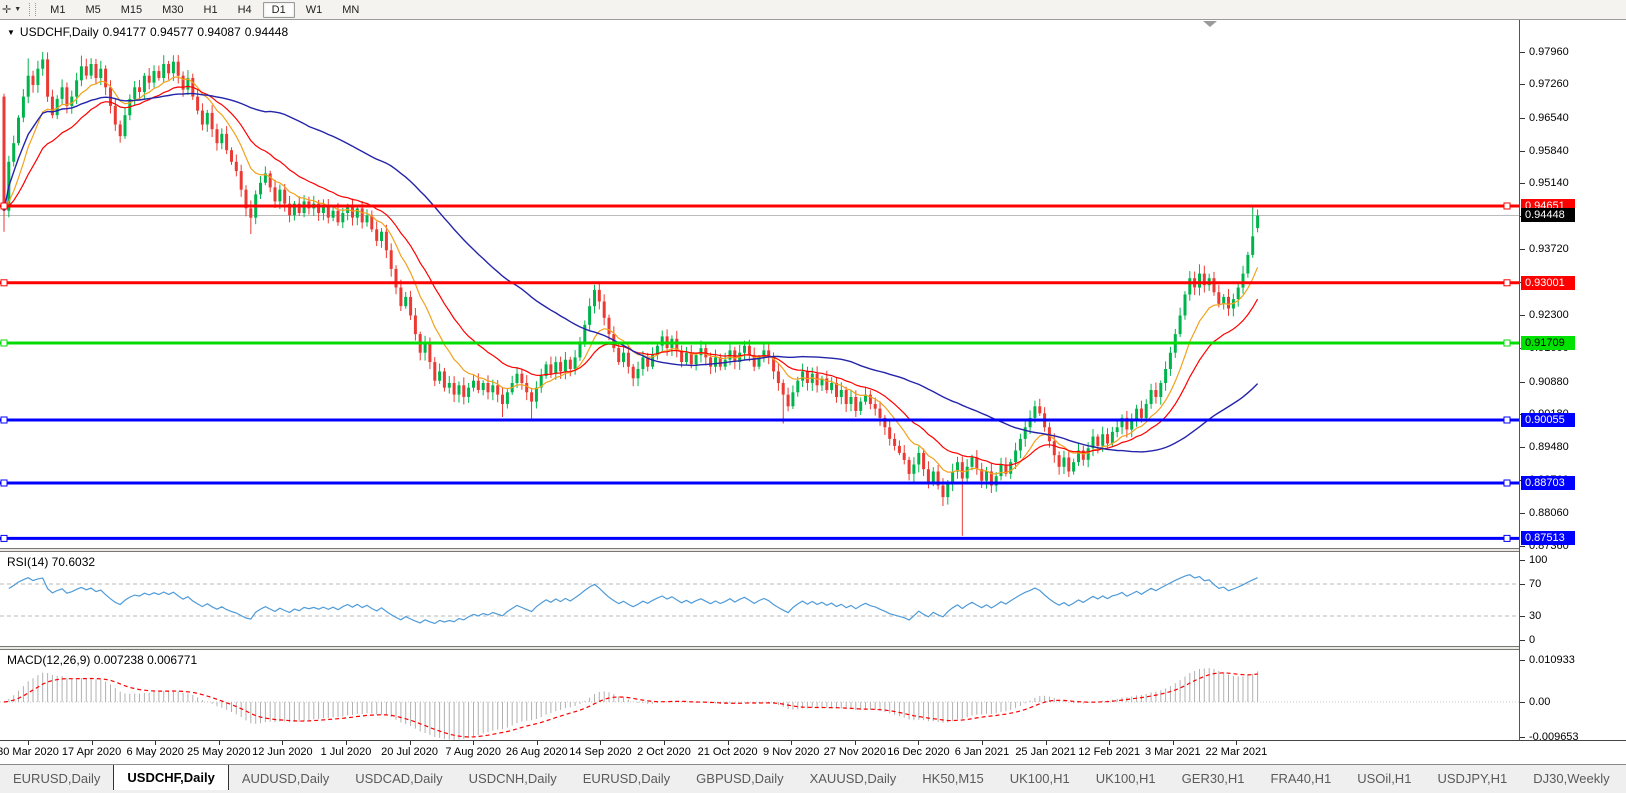 This screenshot has height=793, width=1626. What do you see at coordinates (93, 9) in the screenshot?
I see `timeframe-m5-button: M5` at bounding box center [93, 9].